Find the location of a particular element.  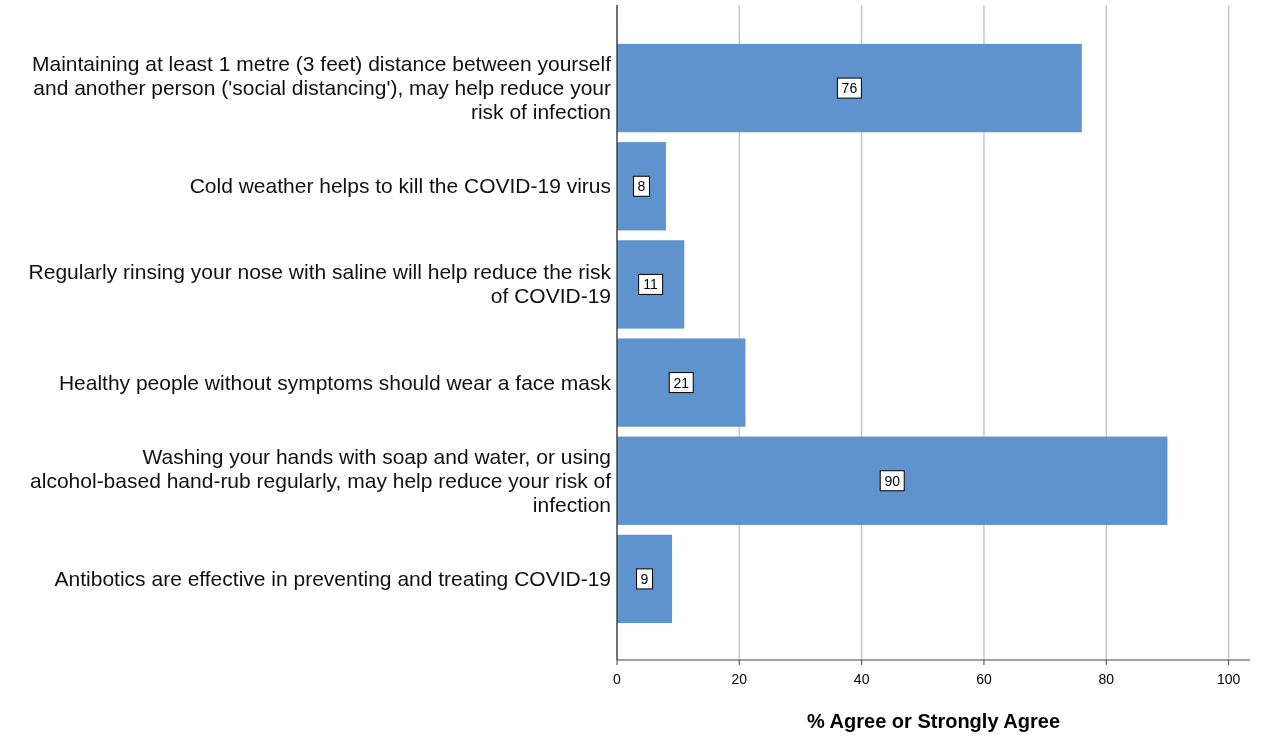

data-label: 21 is located at coordinates (681, 382).